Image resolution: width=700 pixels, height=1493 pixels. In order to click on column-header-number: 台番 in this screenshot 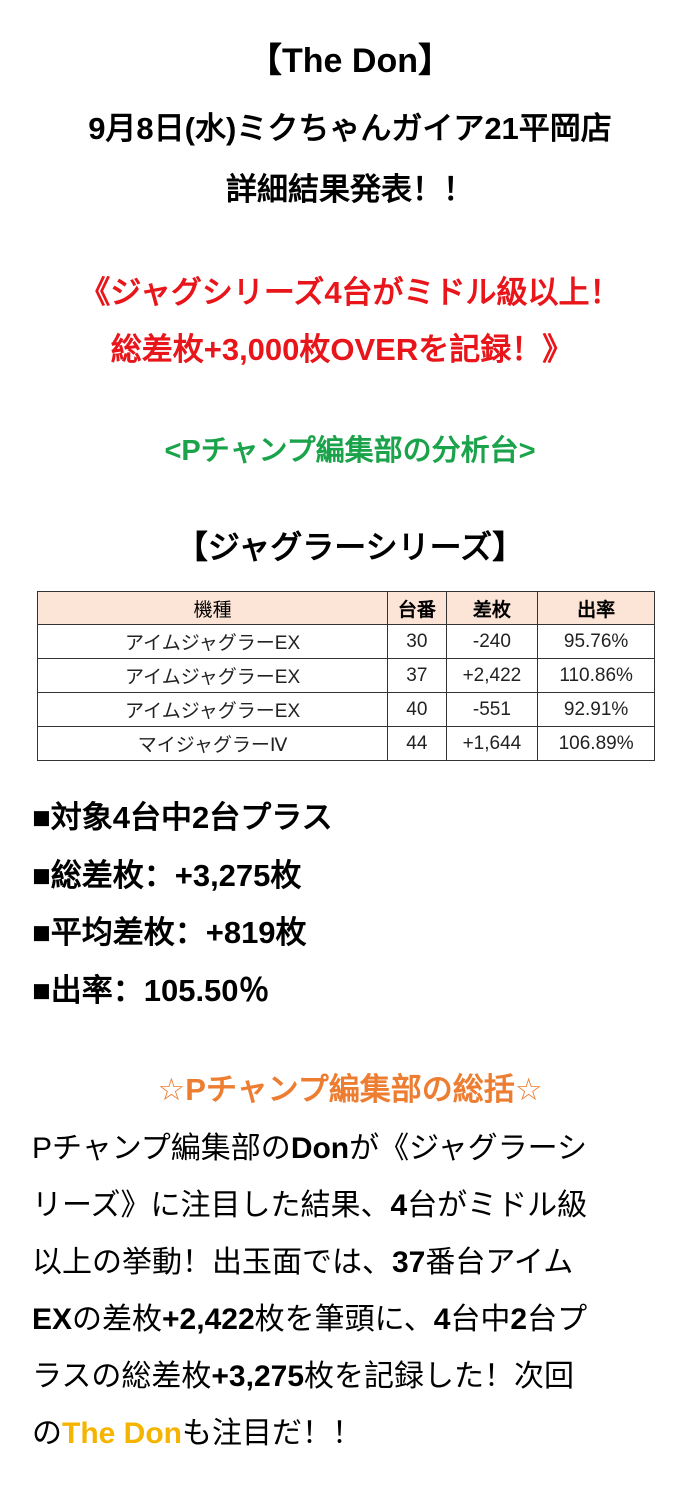, I will do `click(417, 608)`.